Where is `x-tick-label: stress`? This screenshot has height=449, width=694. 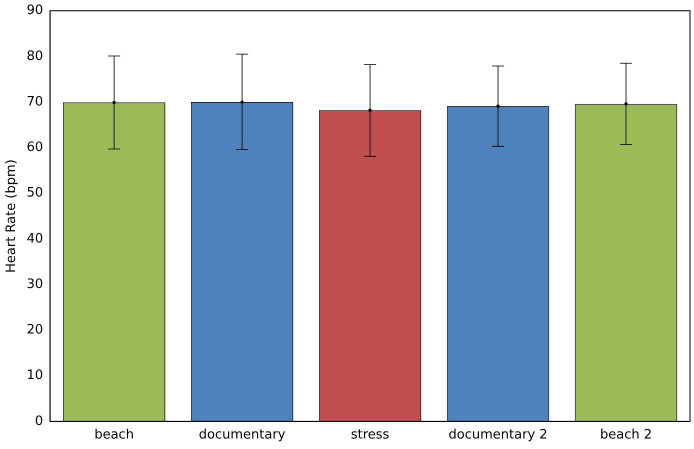 x-tick-label: stress is located at coordinates (370, 435).